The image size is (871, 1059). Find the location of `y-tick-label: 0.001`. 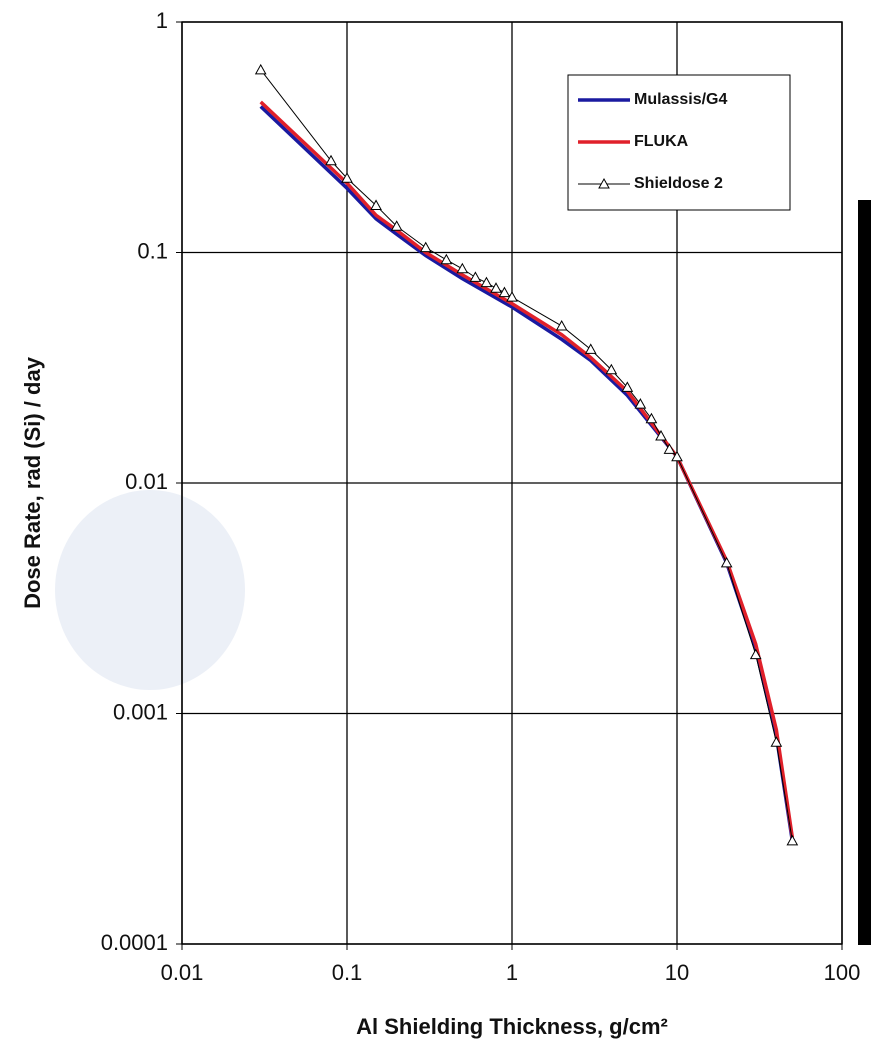

y-tick-label: 0.001 is located at coordinates (140, 711).